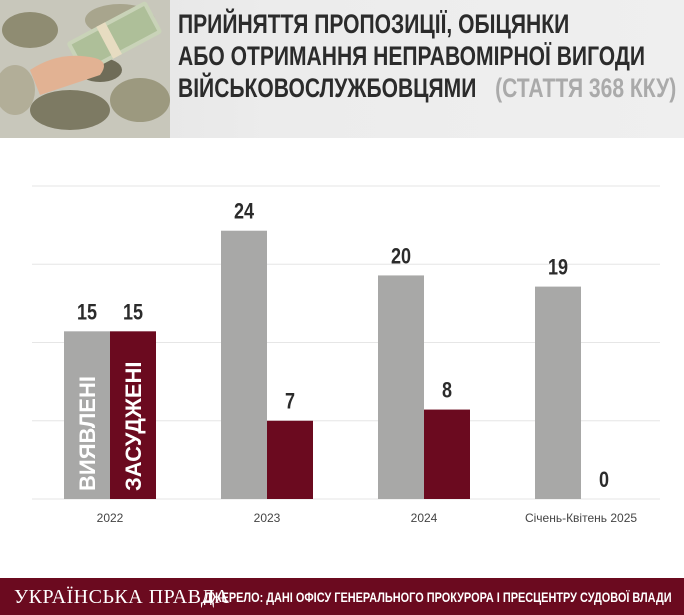 The height and width of the screenshot is (615, 684). What do you see at coordinates (401, 257) in the screenshot?
I see `data-label: 20` at bounding box center [401, 257].